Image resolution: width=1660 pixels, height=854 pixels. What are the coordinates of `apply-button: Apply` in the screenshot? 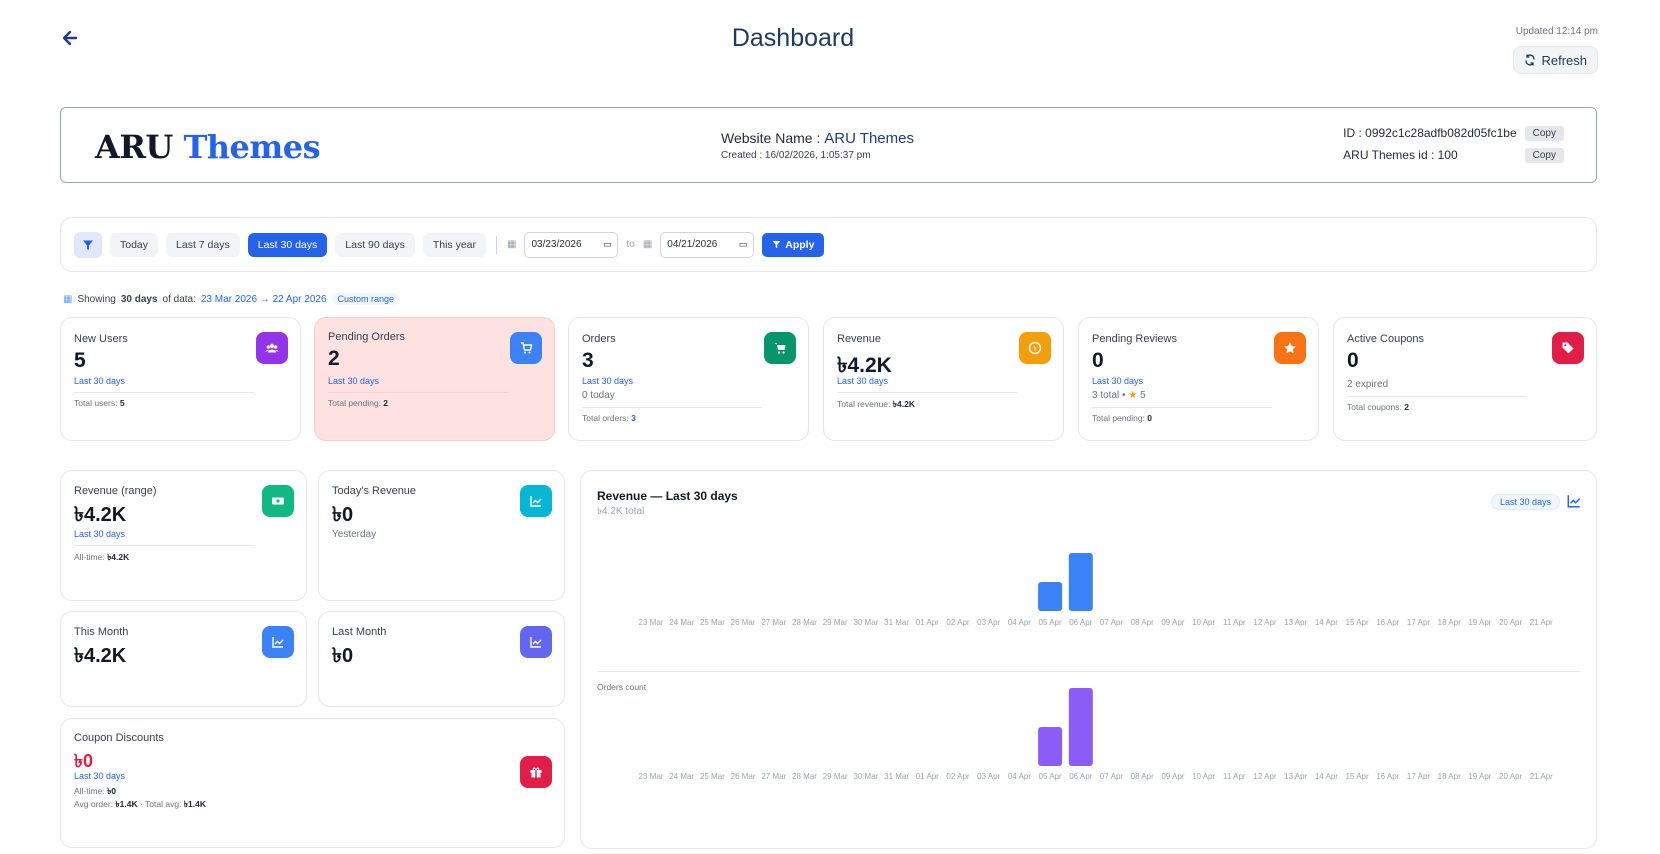 It's located at (793, 244).